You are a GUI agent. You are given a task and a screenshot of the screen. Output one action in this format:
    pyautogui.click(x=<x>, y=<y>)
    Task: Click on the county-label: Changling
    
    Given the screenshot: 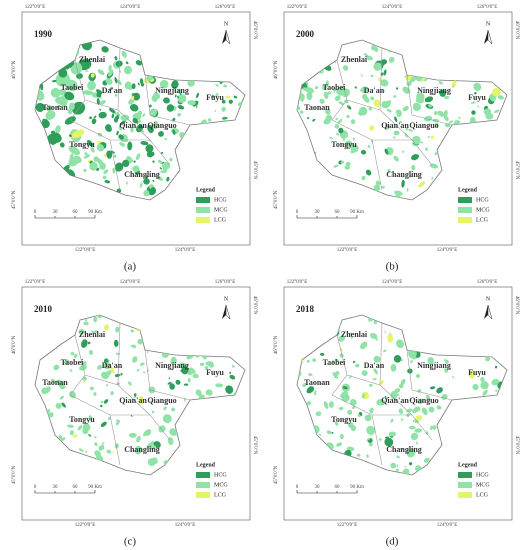 What is the action you would take?
    pyautogui.click(x=142, y=449)
    